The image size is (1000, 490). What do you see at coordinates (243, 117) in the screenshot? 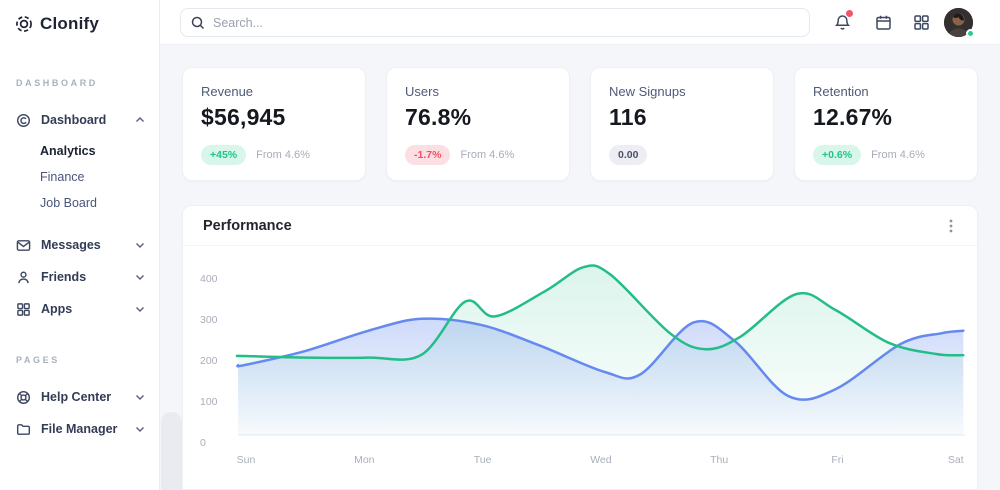
I see `stat-value: $56,945` at bounding box center [243, 117].